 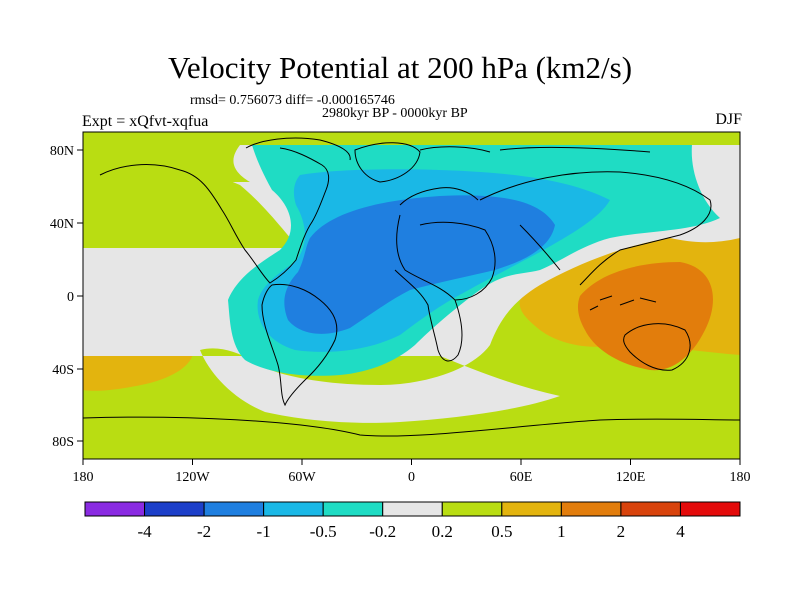 I want to click on field-m0p2-0p2-ne, so click(x=716, y=161).